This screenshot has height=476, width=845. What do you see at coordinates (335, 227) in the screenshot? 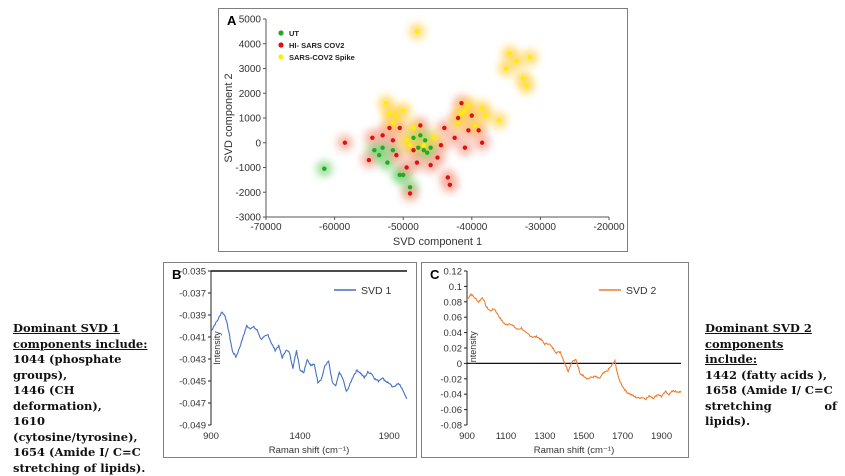
I see `x-tick-label: -60000` at bounding box center [335, 227].